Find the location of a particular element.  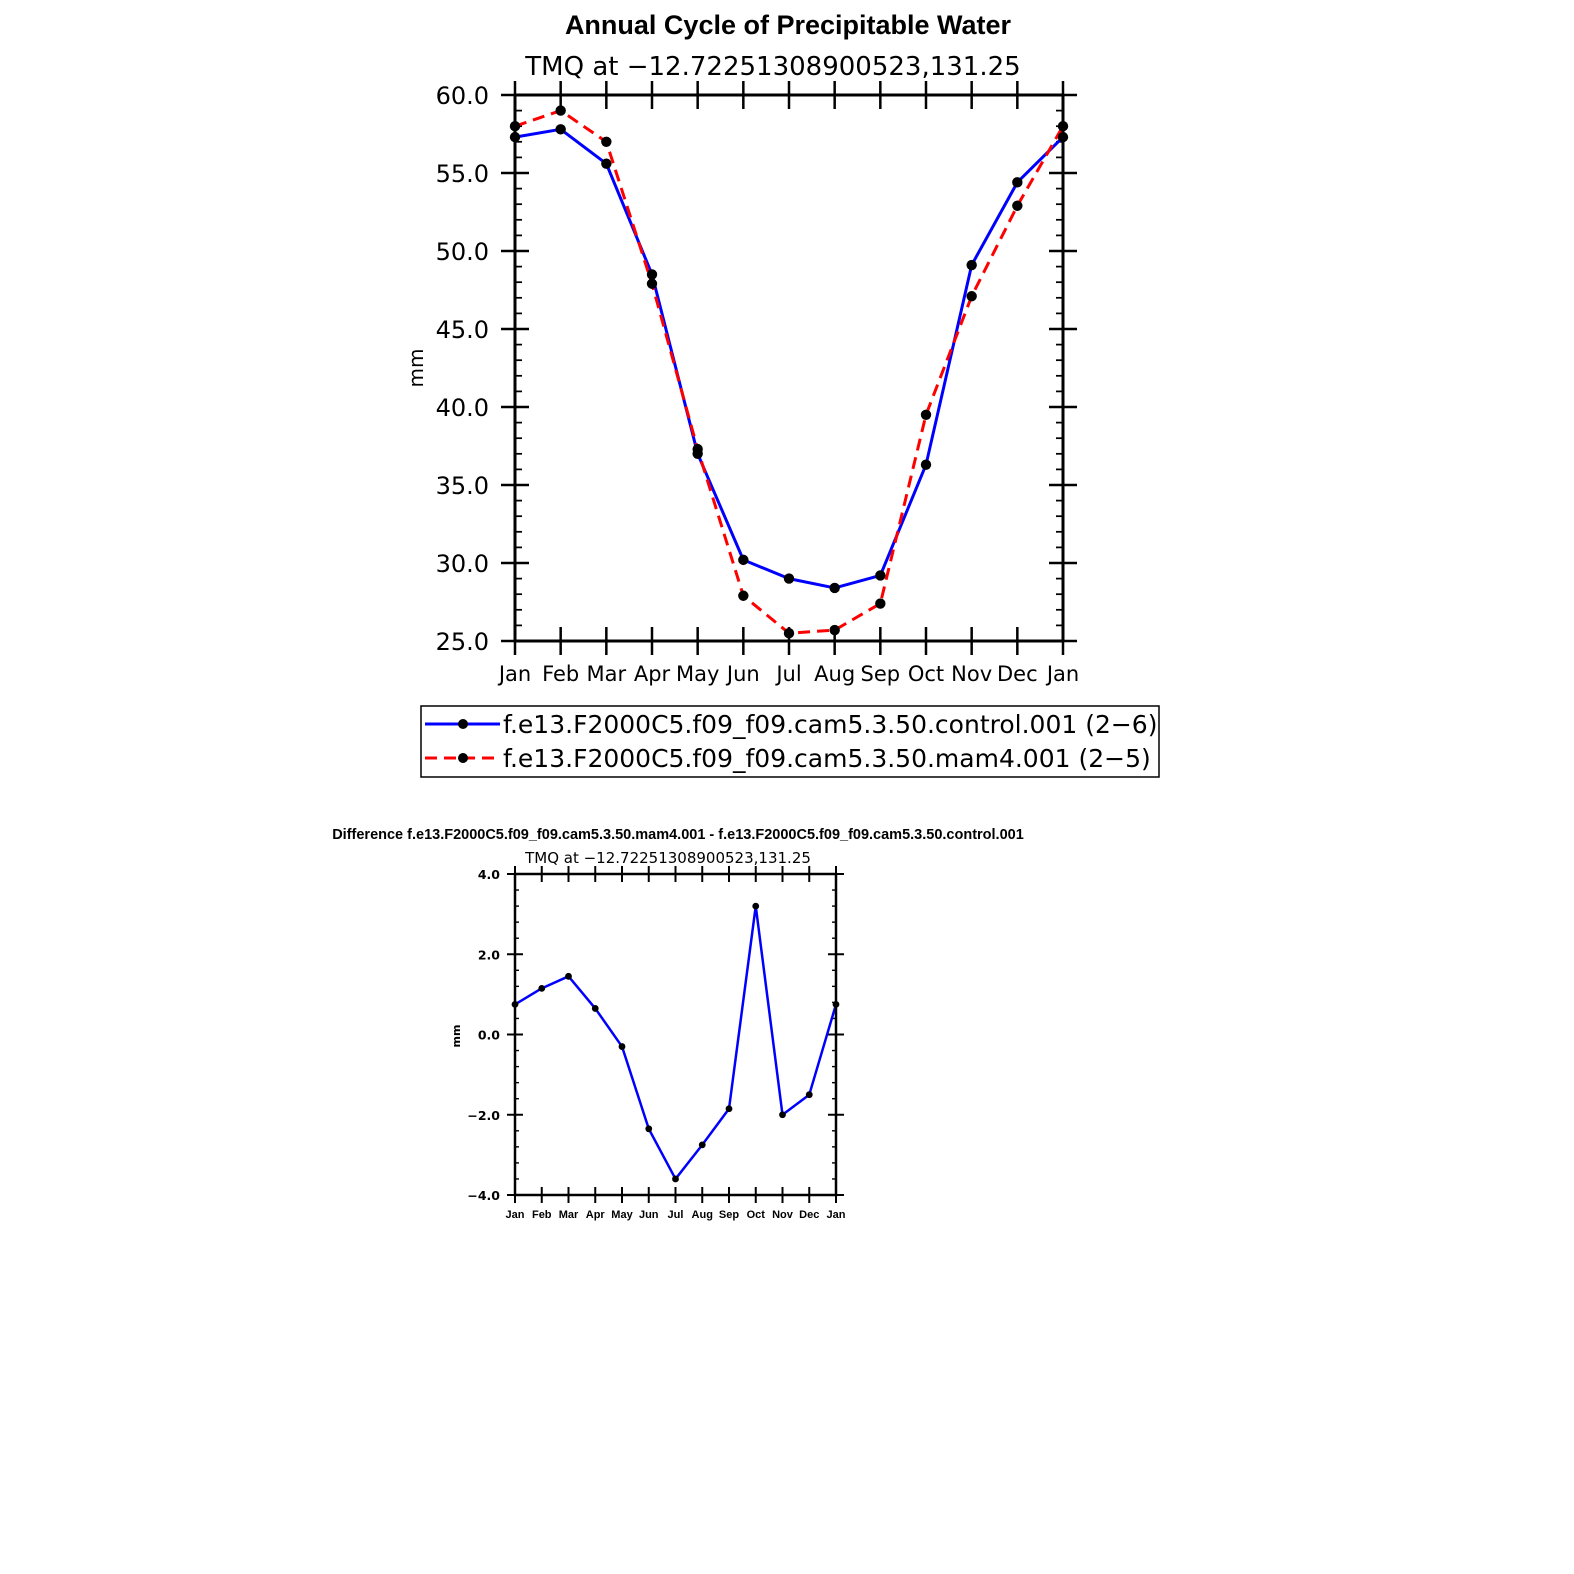

plot-frame is located at coordinates (789, 368).